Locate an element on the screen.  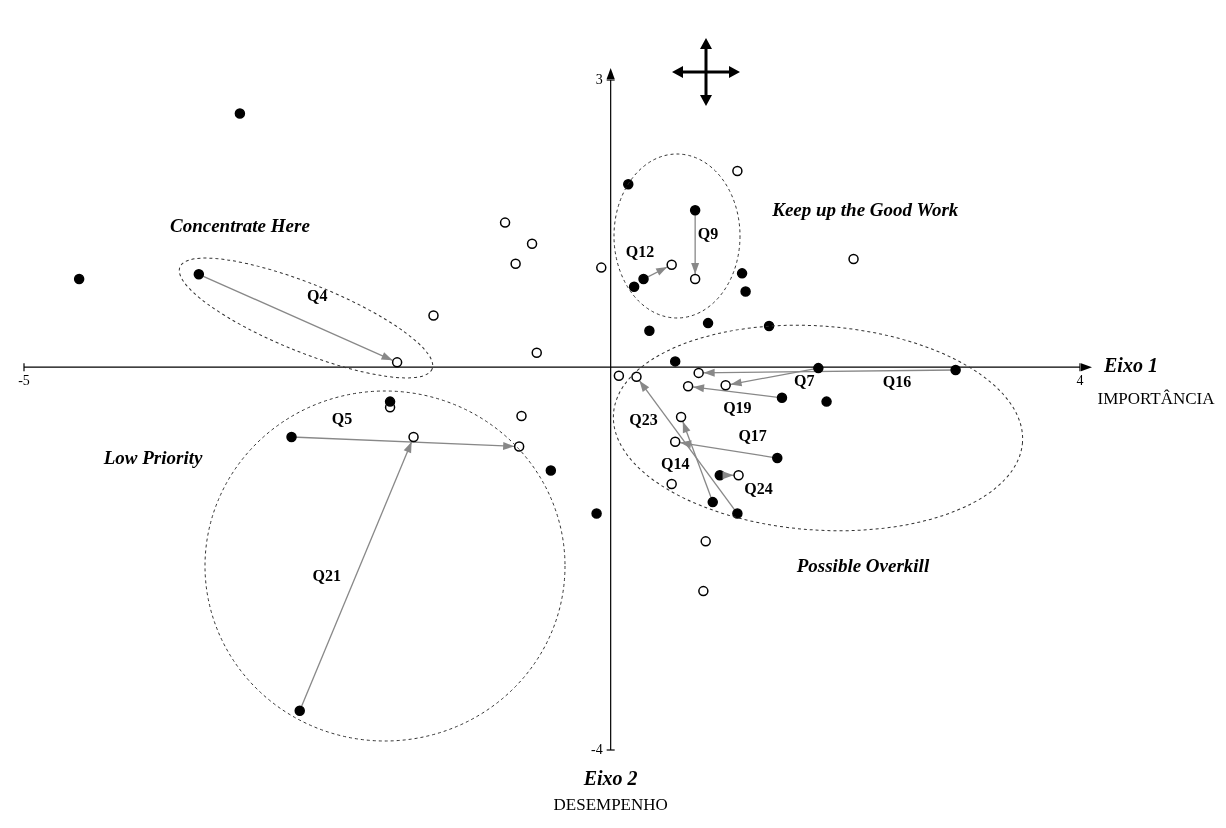
text: IMPORTÂNCIA is located at coordinates (1156, 398).